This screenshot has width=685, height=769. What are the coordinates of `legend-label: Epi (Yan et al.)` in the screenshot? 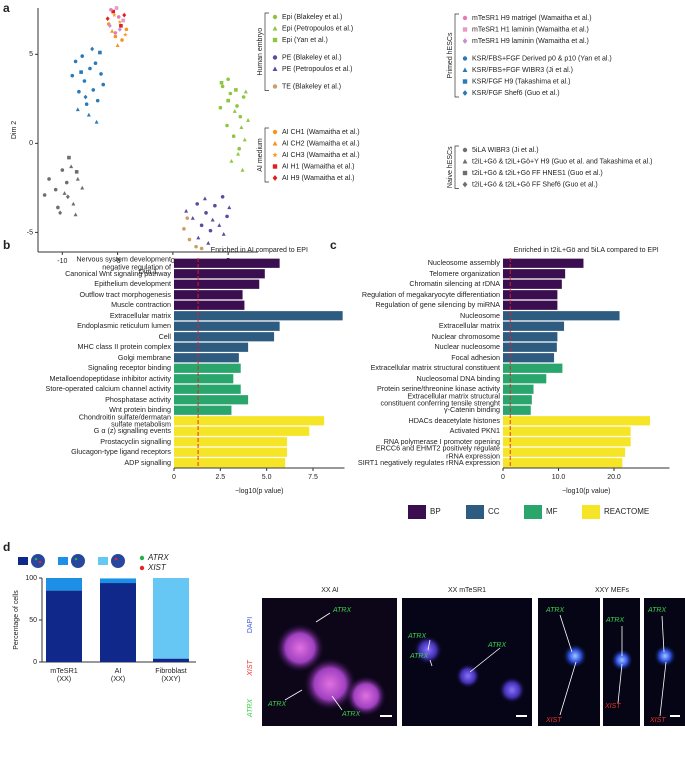 It's located at (305, 40).